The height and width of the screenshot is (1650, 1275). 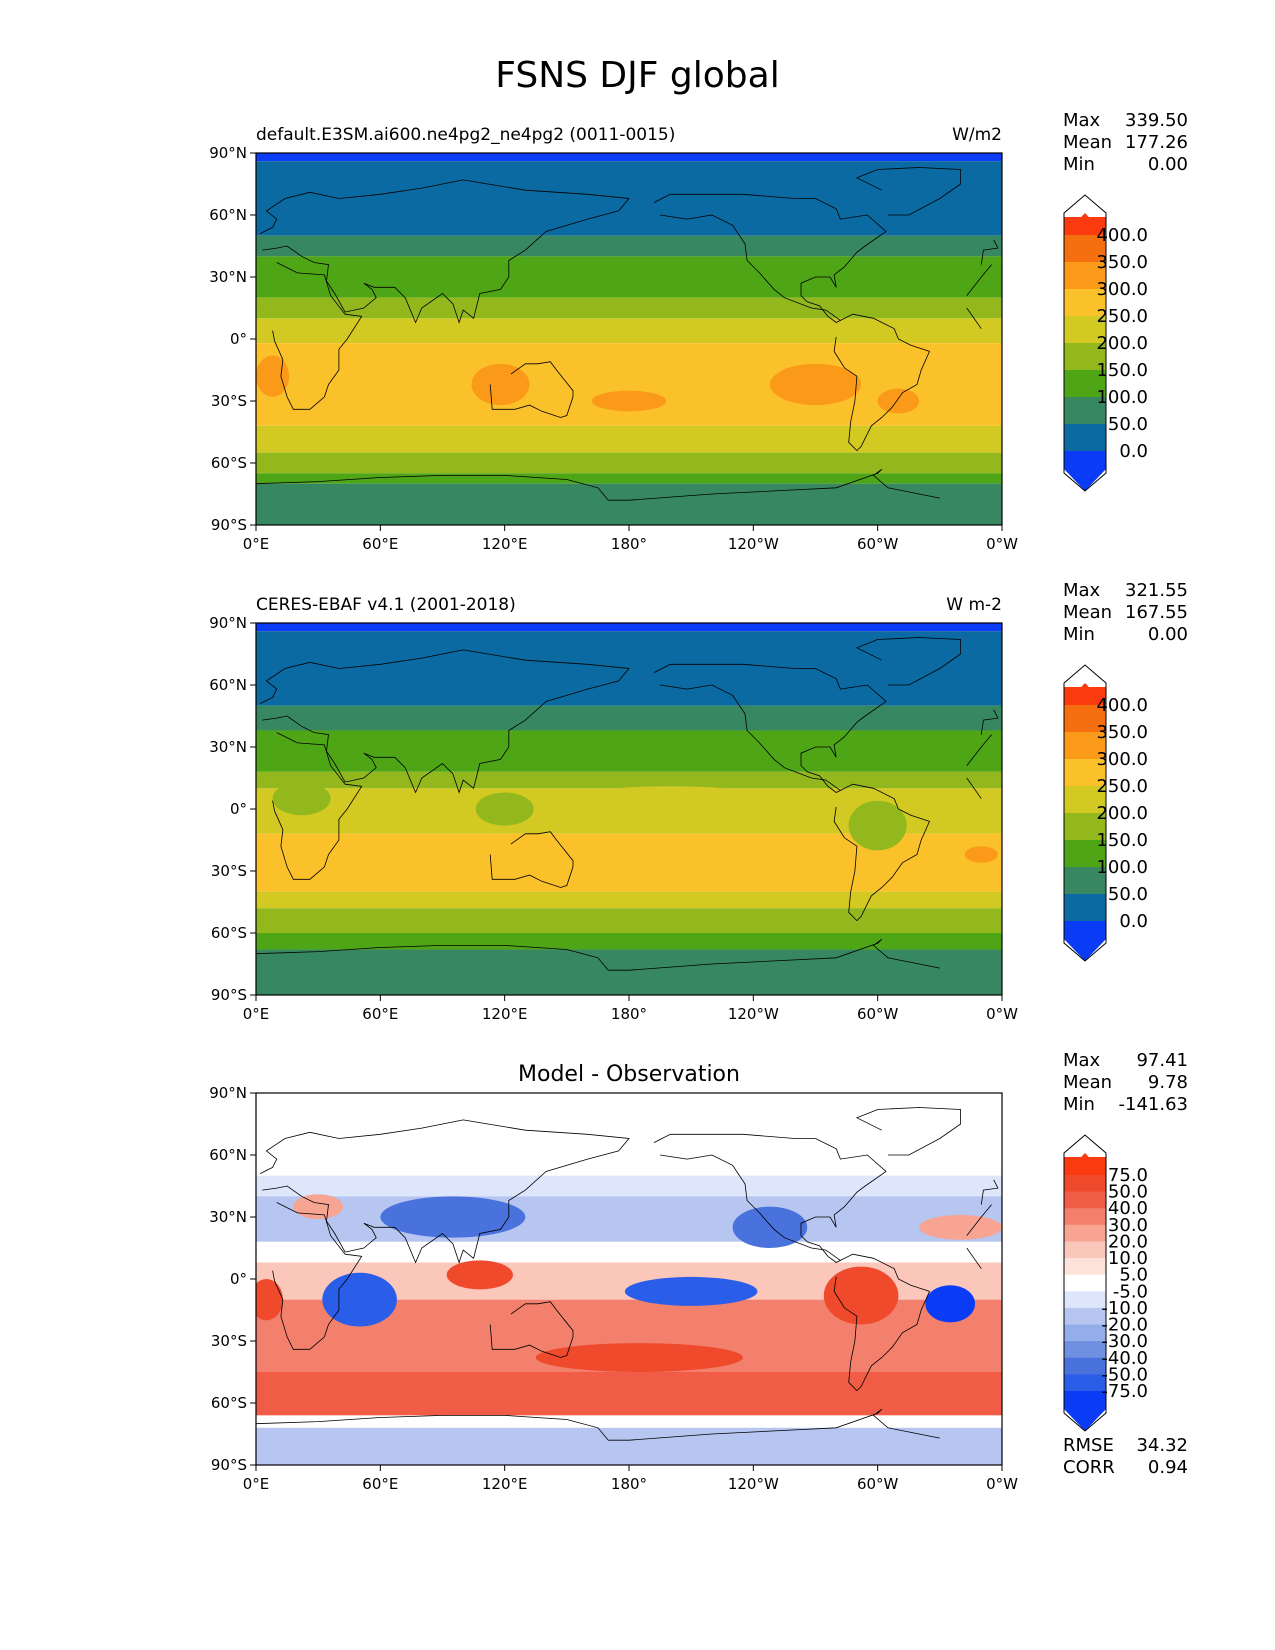 What do you see at coordinates (1122, 813) in the screenshot?
I see `colorbar-tick-label: 200.0` at bounding box center [1122, 813].